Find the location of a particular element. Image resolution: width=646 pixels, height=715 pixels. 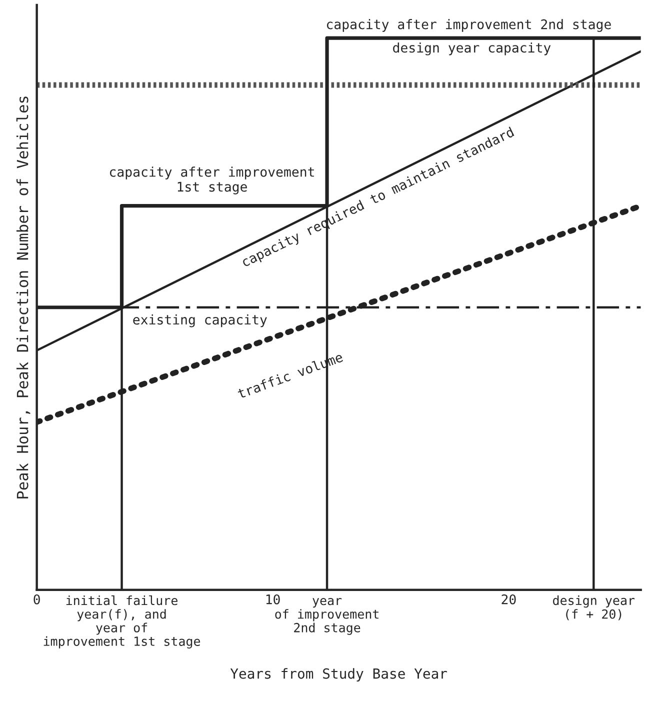

annotation: design year (f + 20) is located at coordinates (594, 607).